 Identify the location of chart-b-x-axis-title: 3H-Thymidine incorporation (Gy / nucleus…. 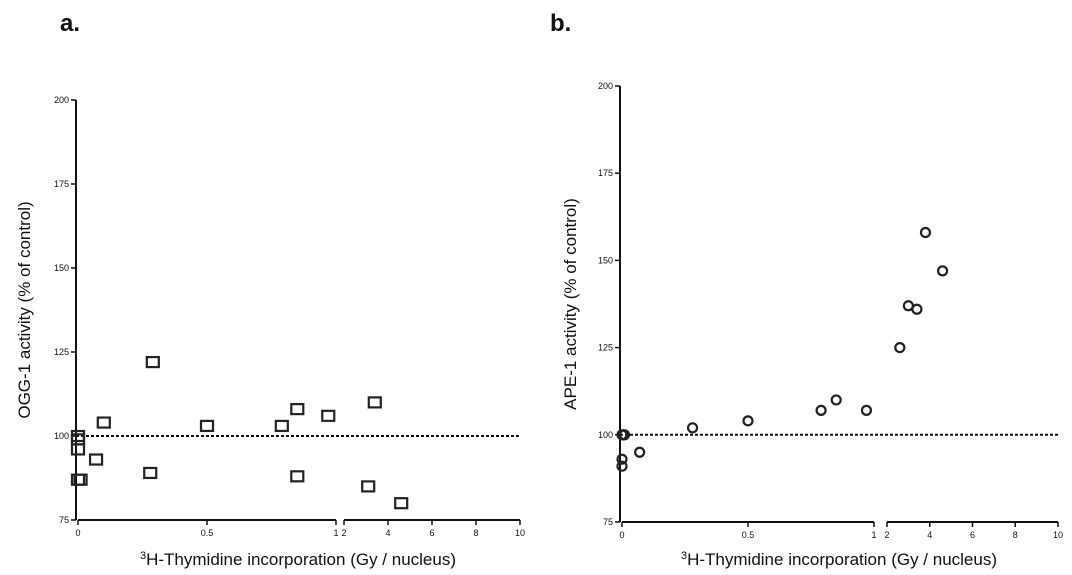
(839, 559).